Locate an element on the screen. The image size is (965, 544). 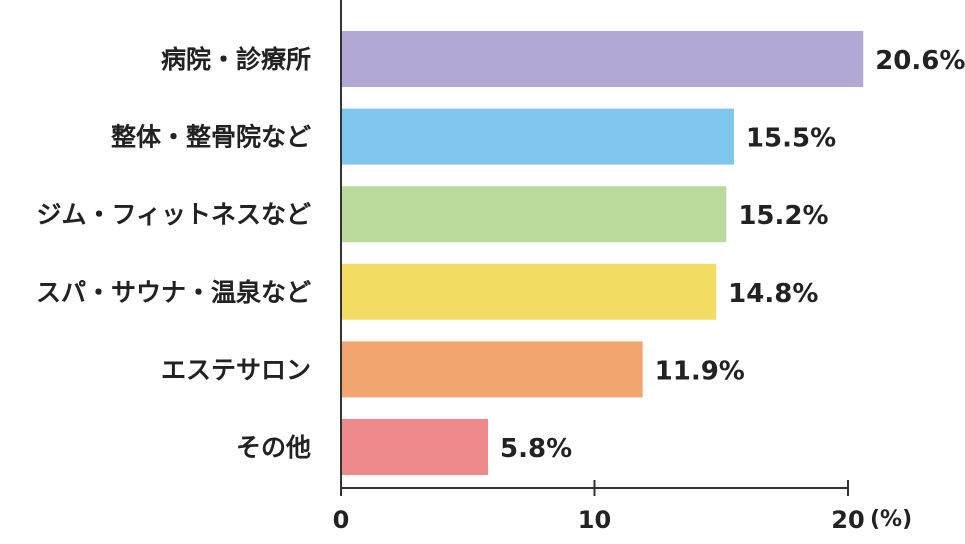
category-label: スパ・サウナ・温泉など is located at coordinates (173, 292).